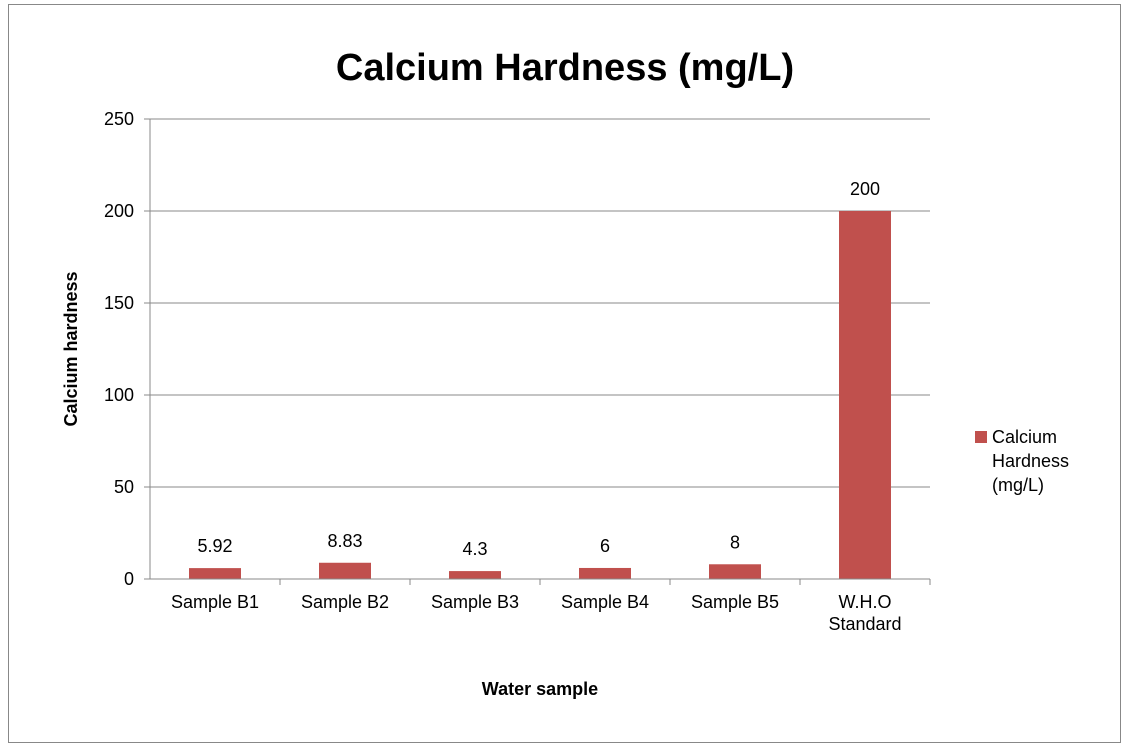 The width and height of the screenshot is (1129, 748). Describe the element at coordinates (865, 613) in the screenshot. I see `x-tick-label: W.H.O Standard` at that location.